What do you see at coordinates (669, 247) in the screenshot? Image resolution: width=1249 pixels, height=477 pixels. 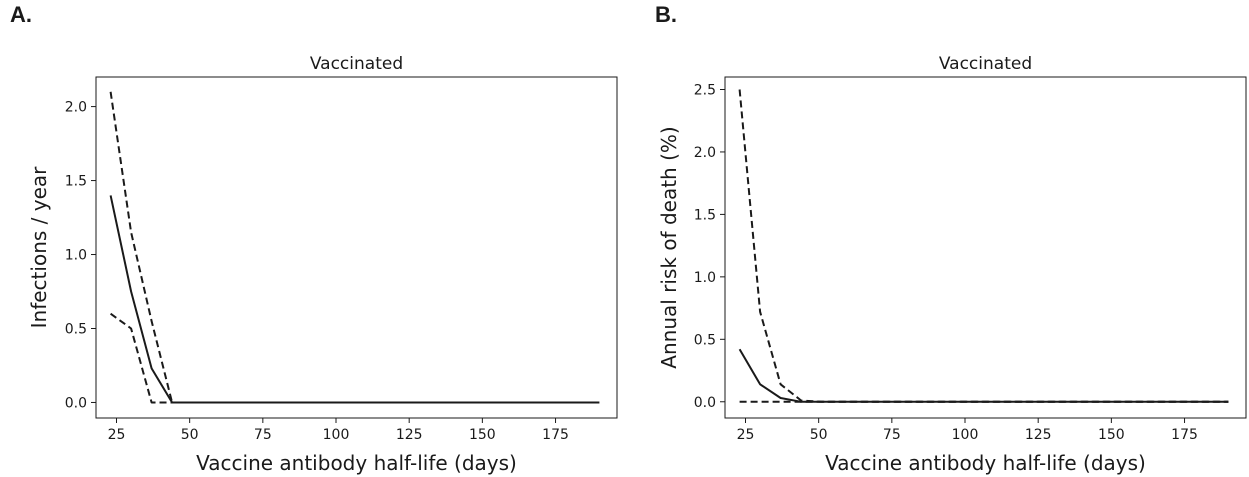 I see `y-axis-label: Annual risk of death (%)` at bounding box center [669, 247].